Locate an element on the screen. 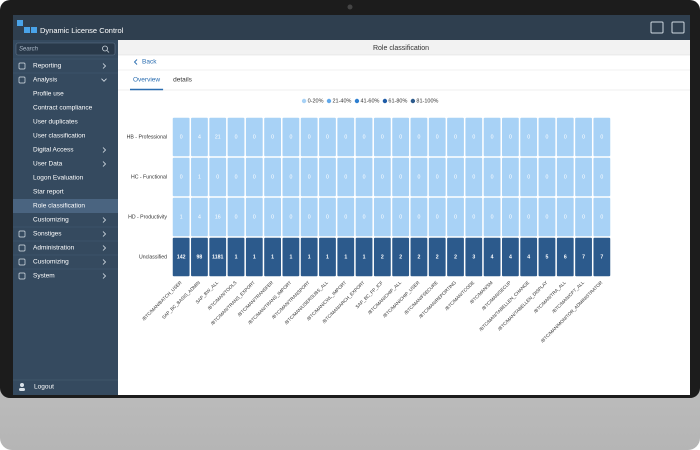 The width and height of the screenshot is (700, 450). nav-item: User duplicates is located at coordinates (56, 122).